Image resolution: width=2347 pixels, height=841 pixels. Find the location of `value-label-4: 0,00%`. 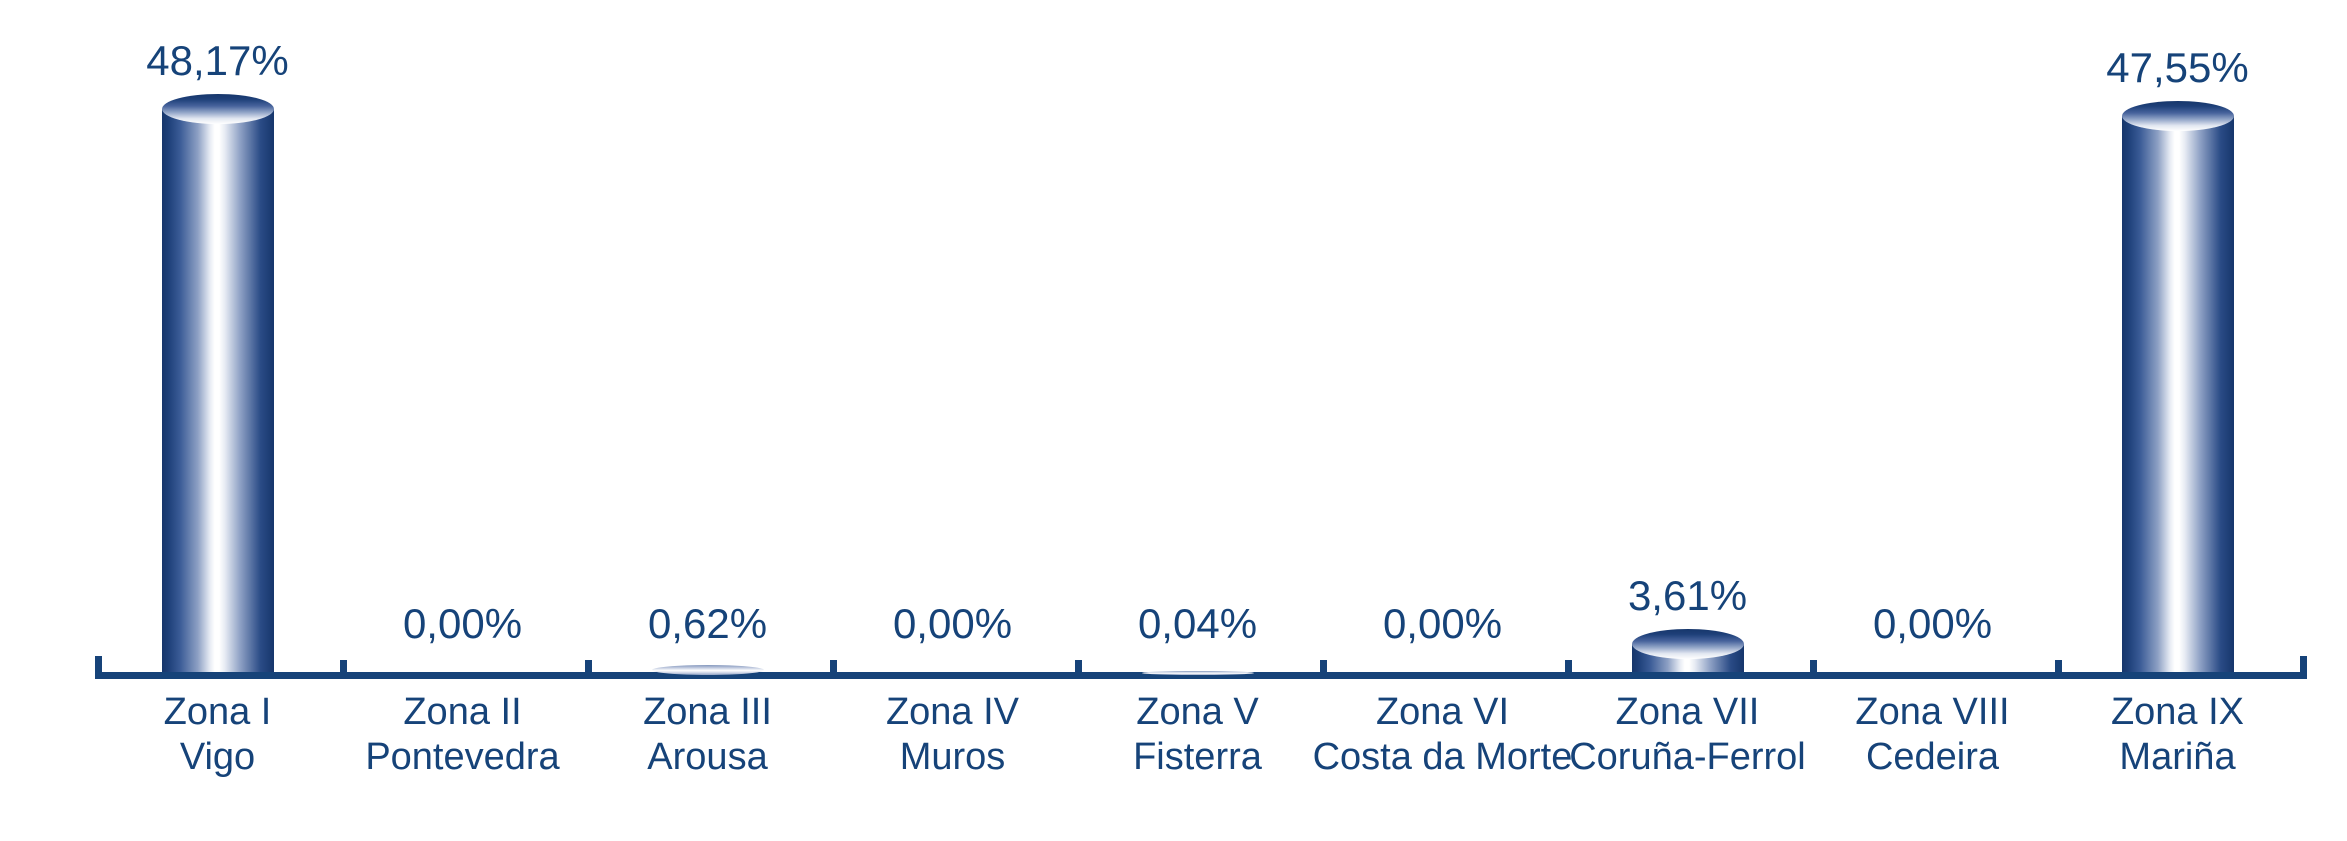

value-label-4: 0,00% is located at coordinates (952, 623).